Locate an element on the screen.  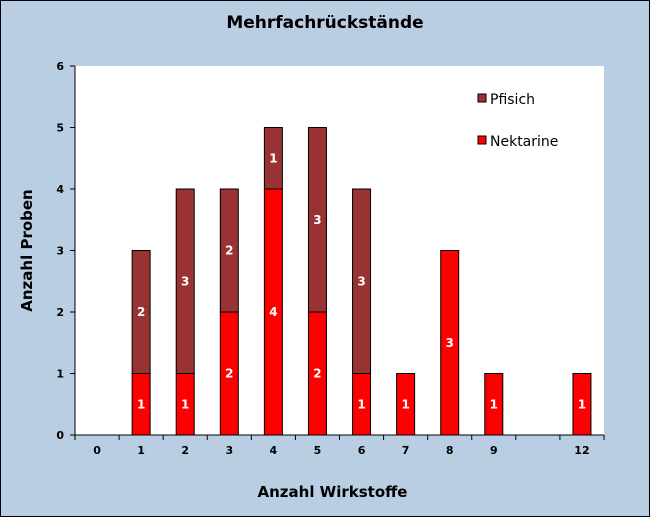
legend-label-pfisich: Pfisich is located at coordinates (512, 100).